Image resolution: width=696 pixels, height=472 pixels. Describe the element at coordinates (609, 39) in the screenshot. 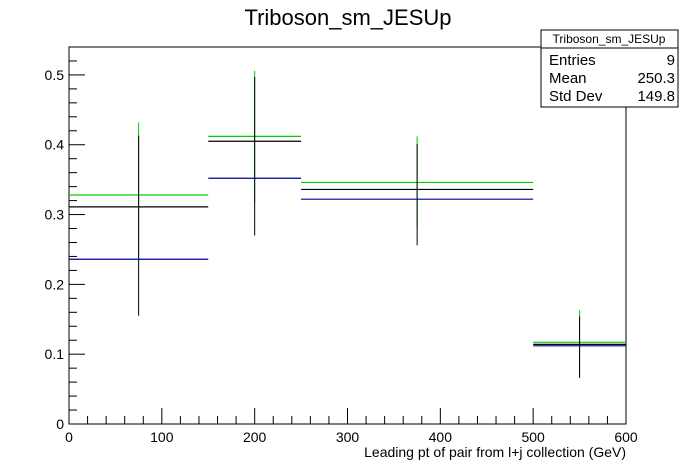

I see `stats-box-title: Triboson_sm_JESUp` at that location.